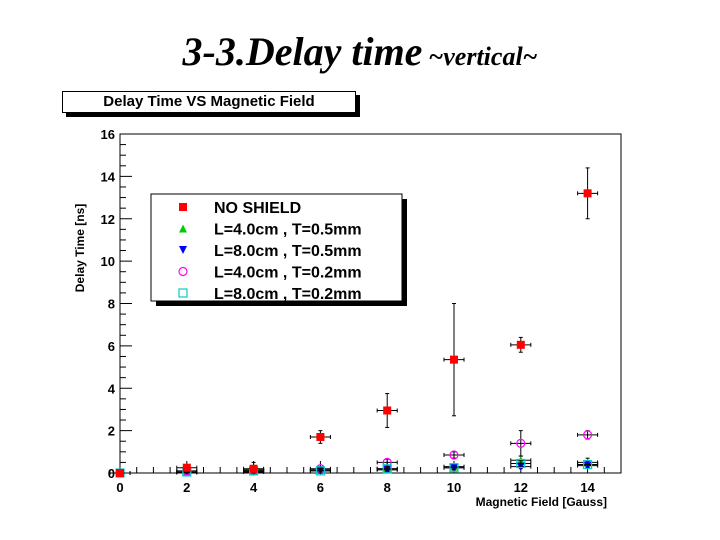 Image resolution: width=720 pixels, height=540 pixels. I want to click on slide-title-subtitle: ~vertical~, so click(483, 56).